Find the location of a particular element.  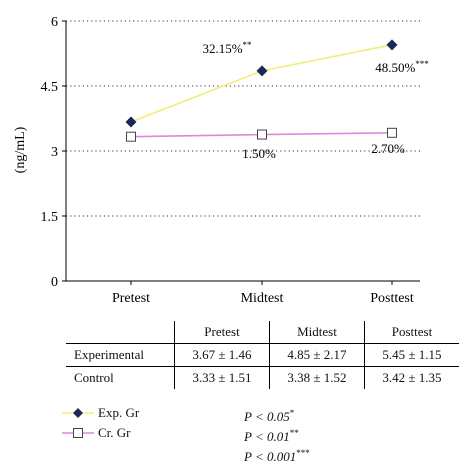

table-cell: 3.33 ± 1.51 is located at coordinates (222, 377).